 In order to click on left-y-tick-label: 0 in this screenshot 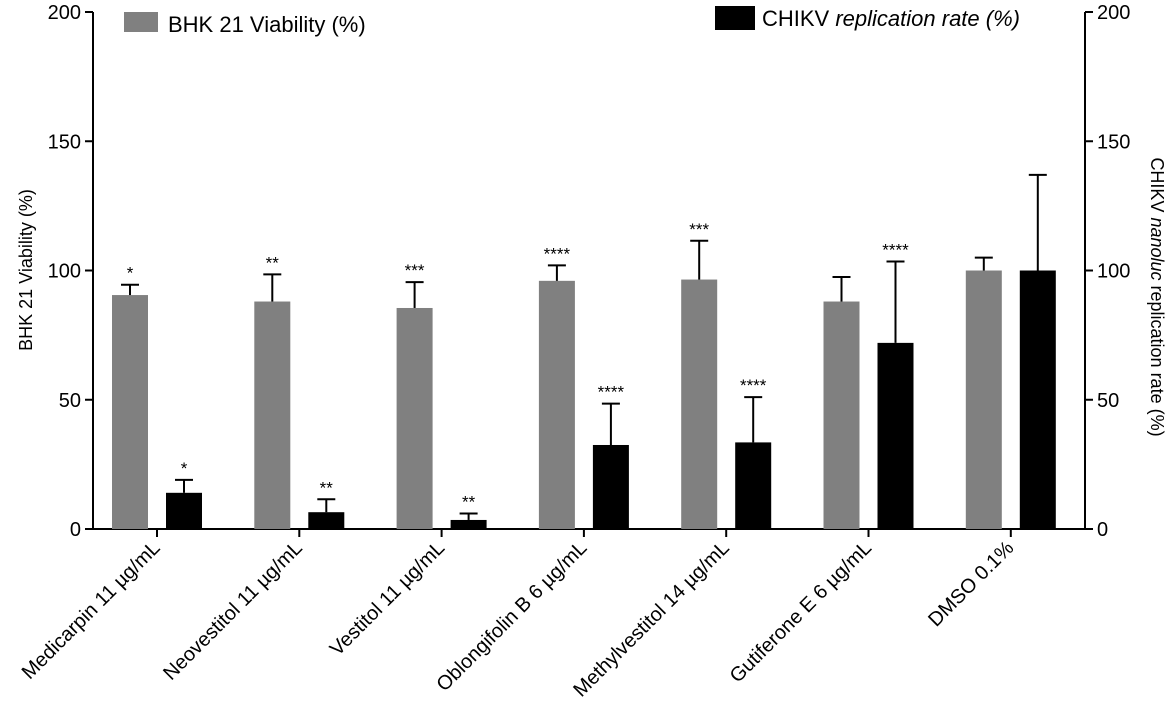, I will do `click(75, 530)`.